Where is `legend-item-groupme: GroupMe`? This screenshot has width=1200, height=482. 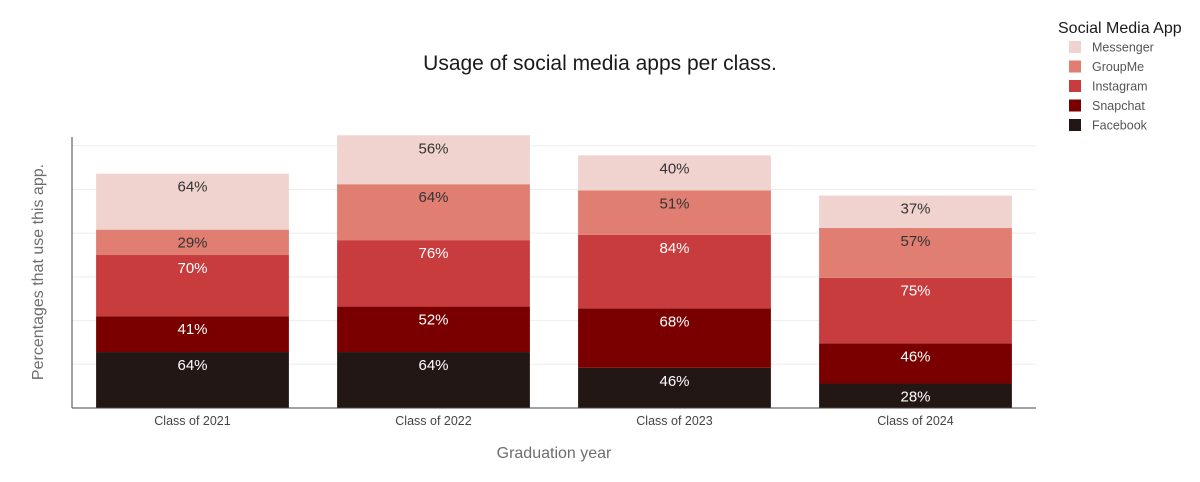 legend-item-groupme: GroupMe is located at coordinates (1118, 67).